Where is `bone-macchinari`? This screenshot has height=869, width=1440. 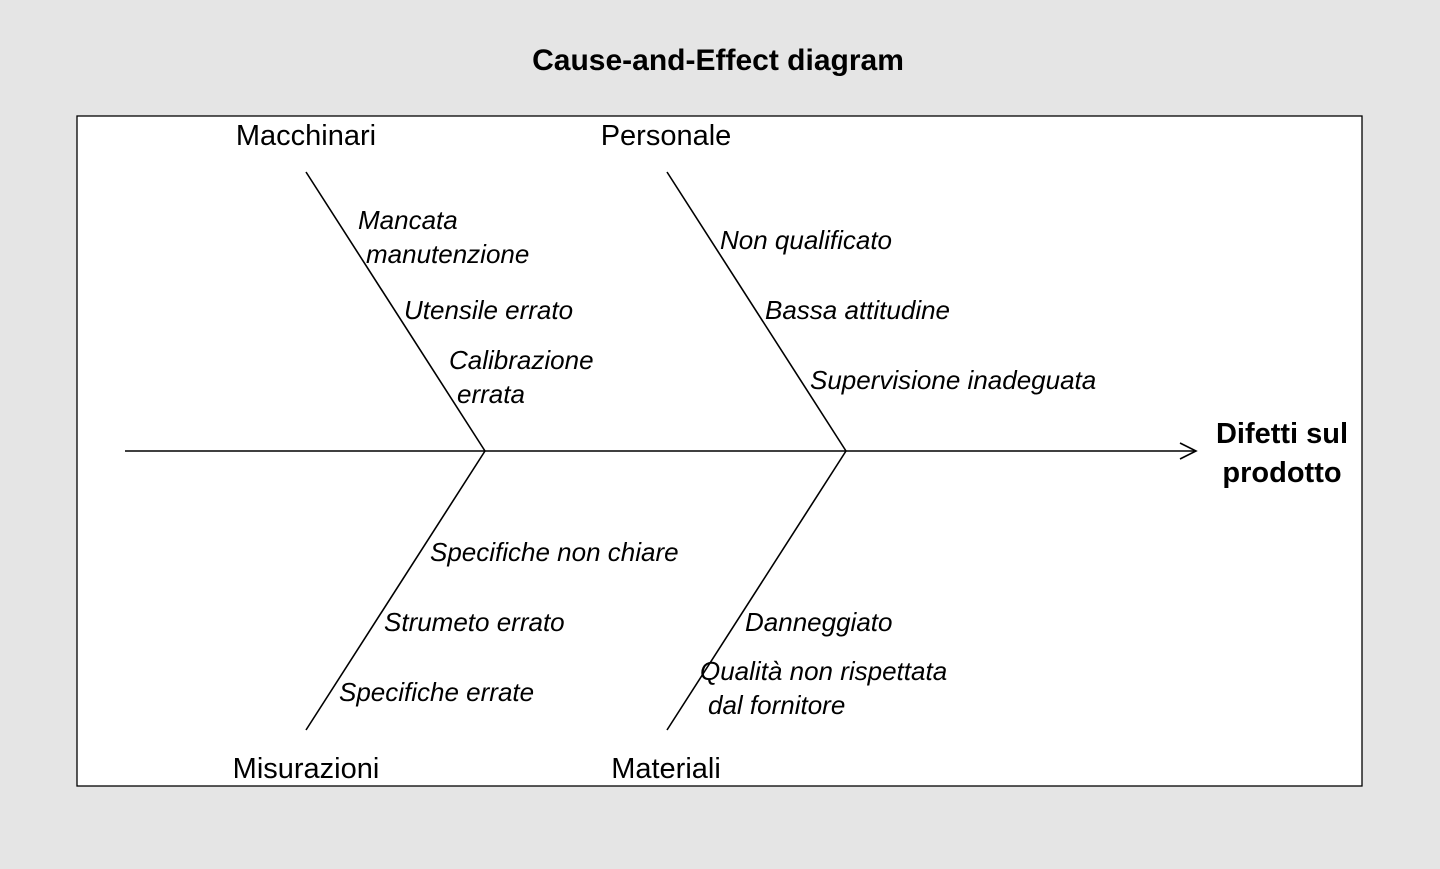
bone-macchinari is located at coordinates (395, 311).